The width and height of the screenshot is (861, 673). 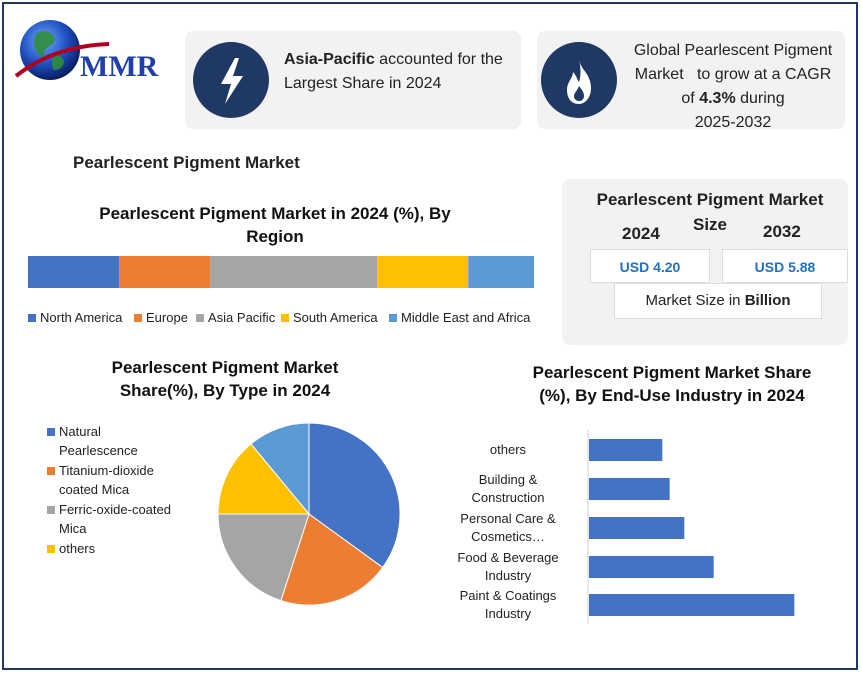 I want to click on type-legend-titanium-dioxide-coated-mica: Titanium-dioxide coated Mica, so click(x=100, y=480).